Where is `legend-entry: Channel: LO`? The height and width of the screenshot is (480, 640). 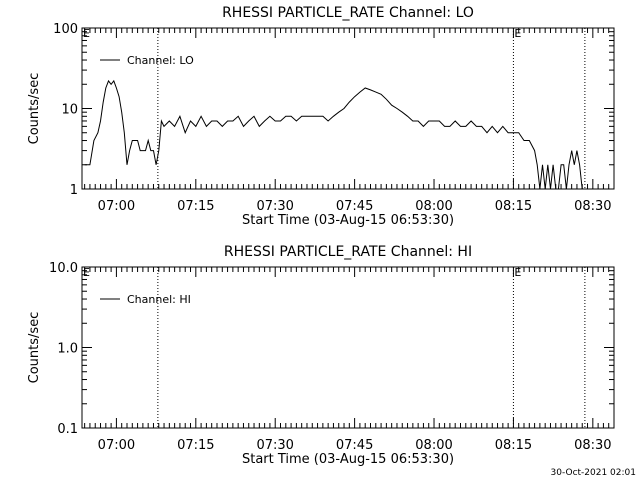
legend-entry: Channel: LO is located at coordinates (160, 60).